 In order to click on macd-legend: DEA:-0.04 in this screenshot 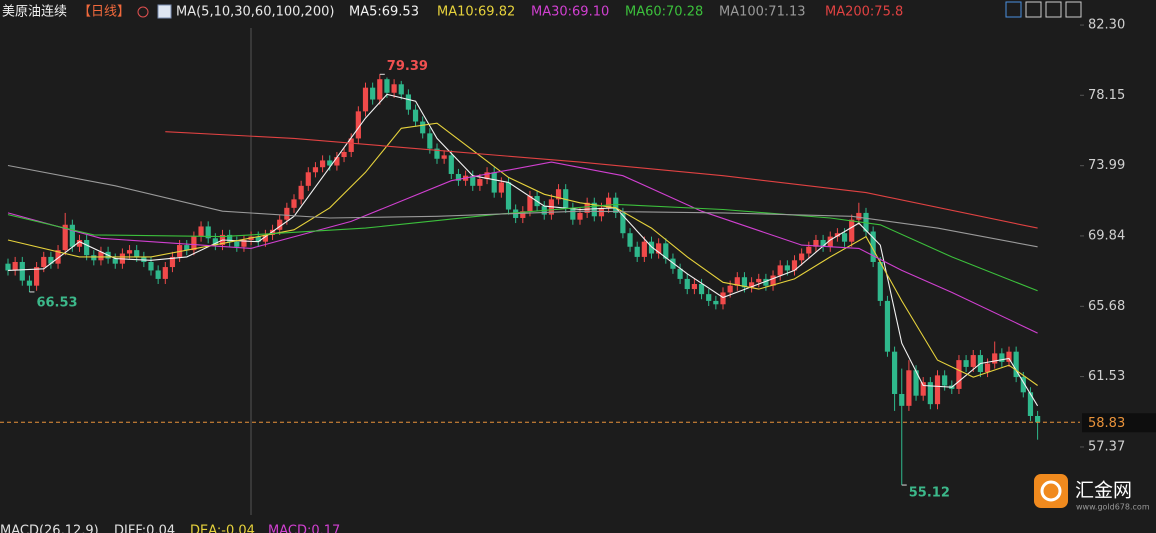, I will do `click(222, 528)`.